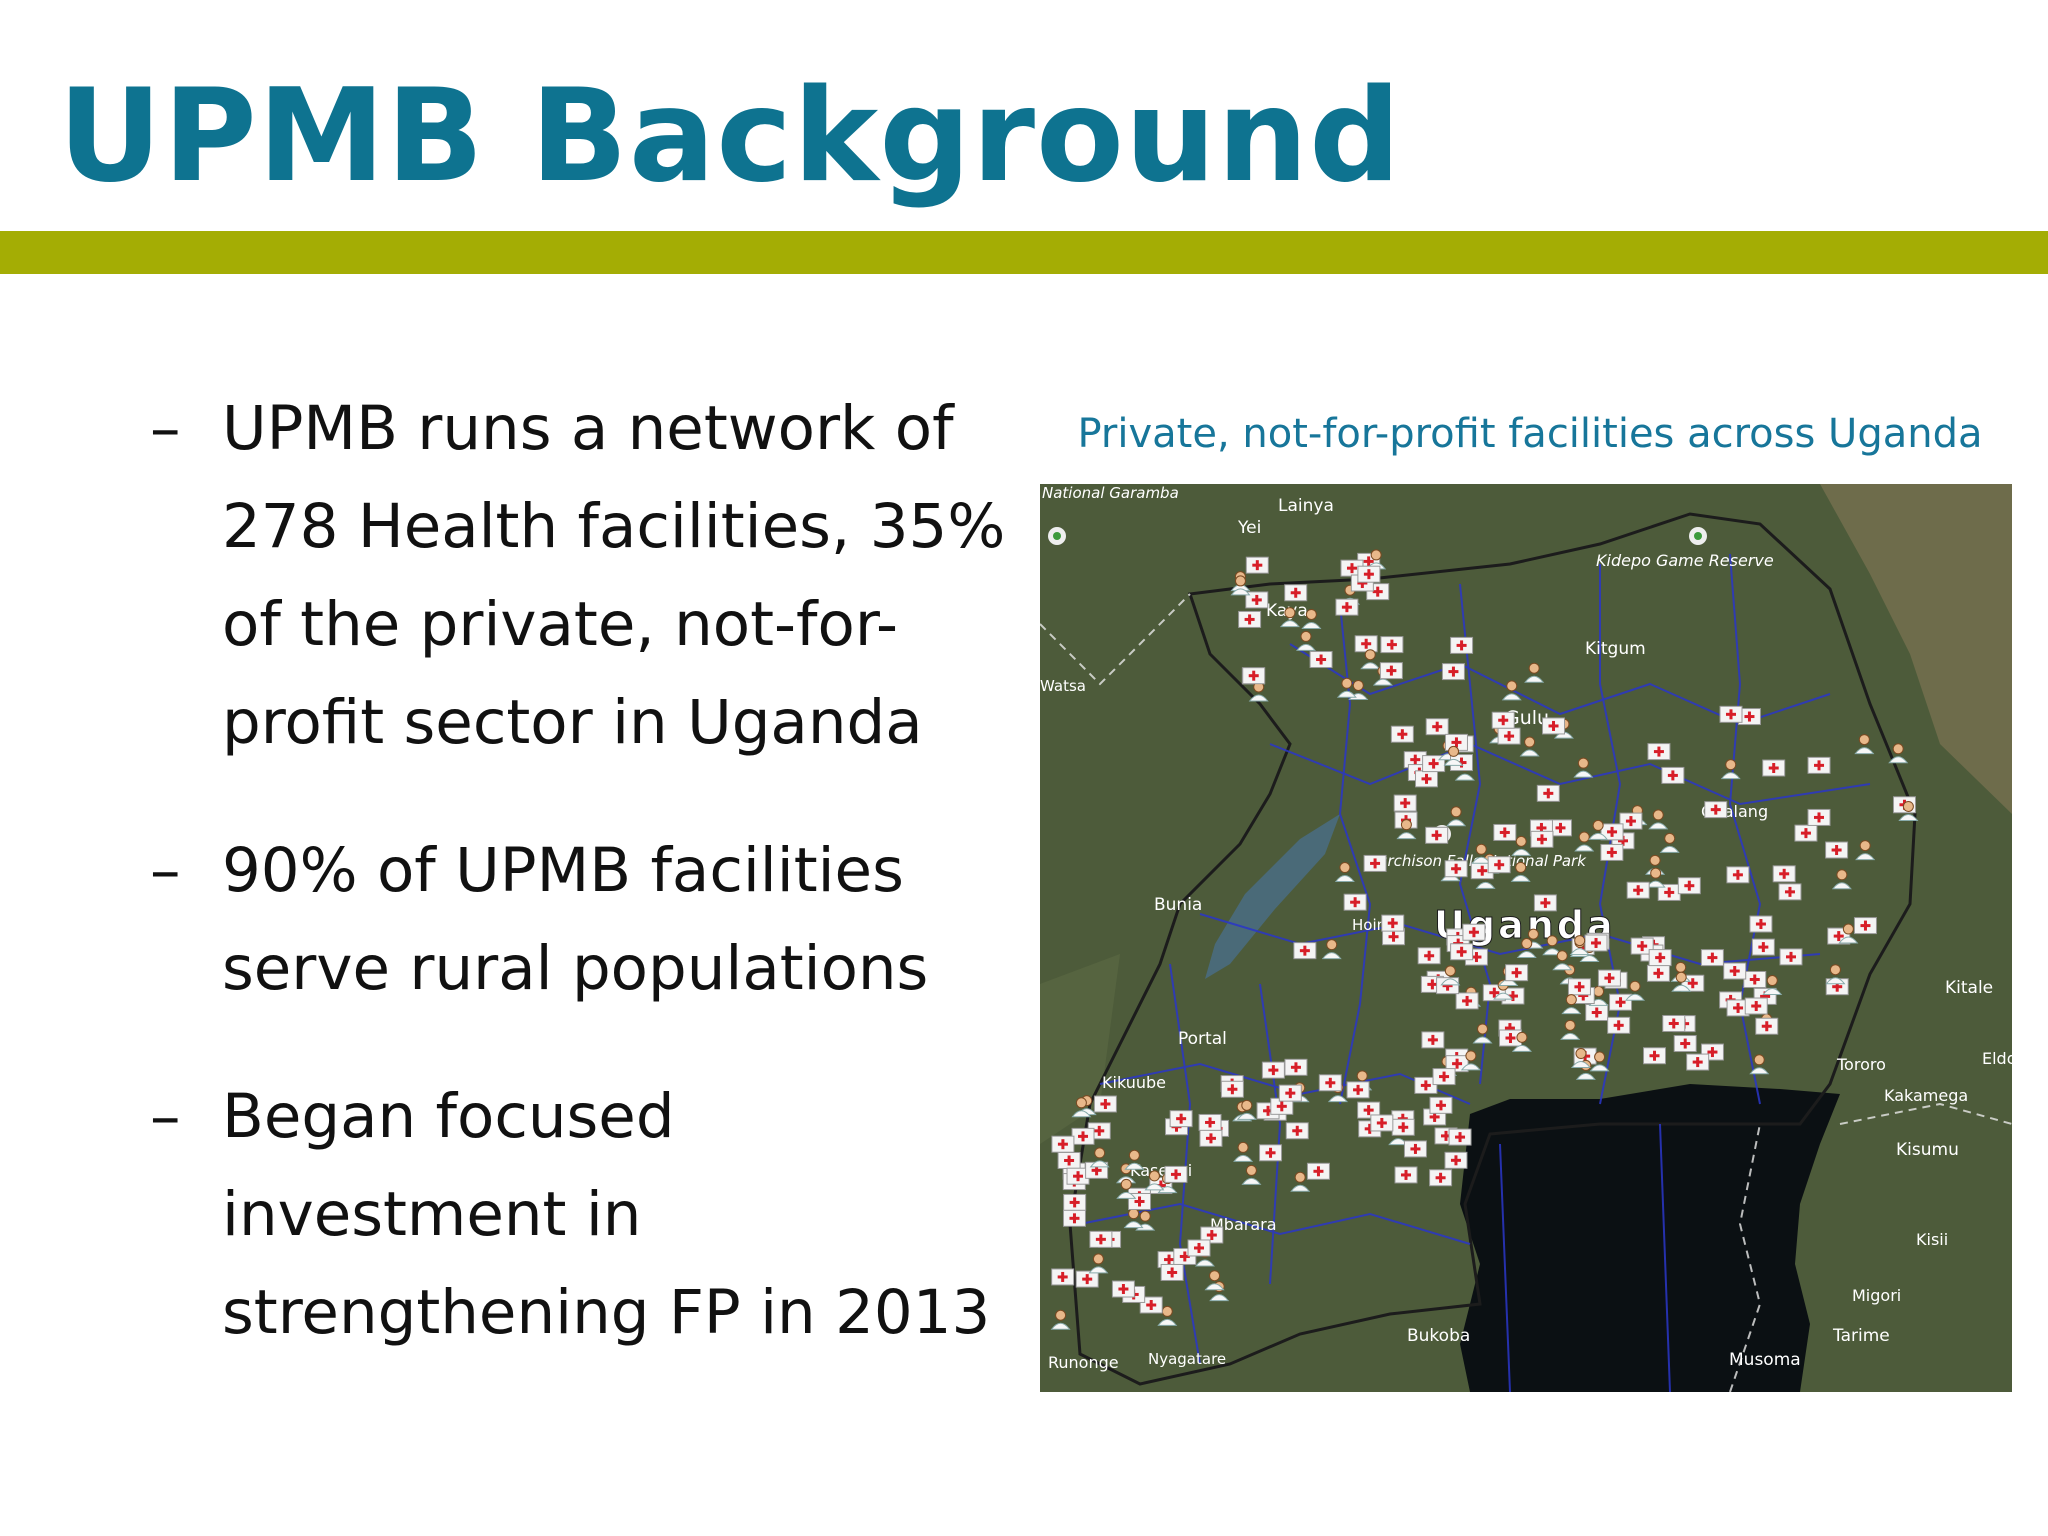  Describe the element at coordinates (1861, 1064) in the screenshot. I see `place-label: Tororo` at that location.